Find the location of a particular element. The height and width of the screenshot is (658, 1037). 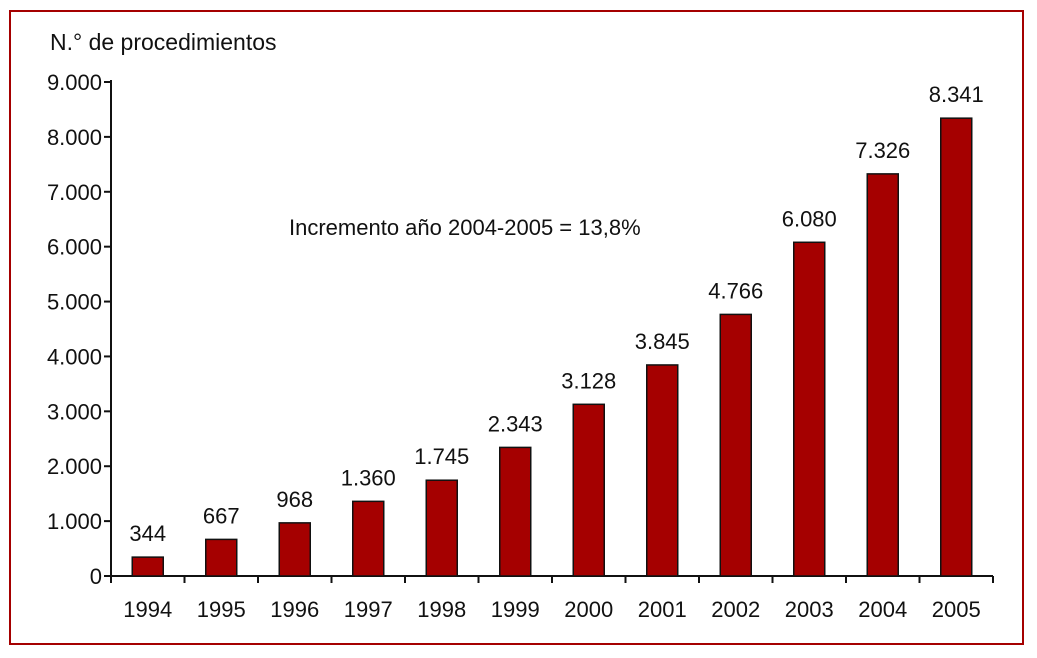

bar-1996 is located at coordinates (294, 549).